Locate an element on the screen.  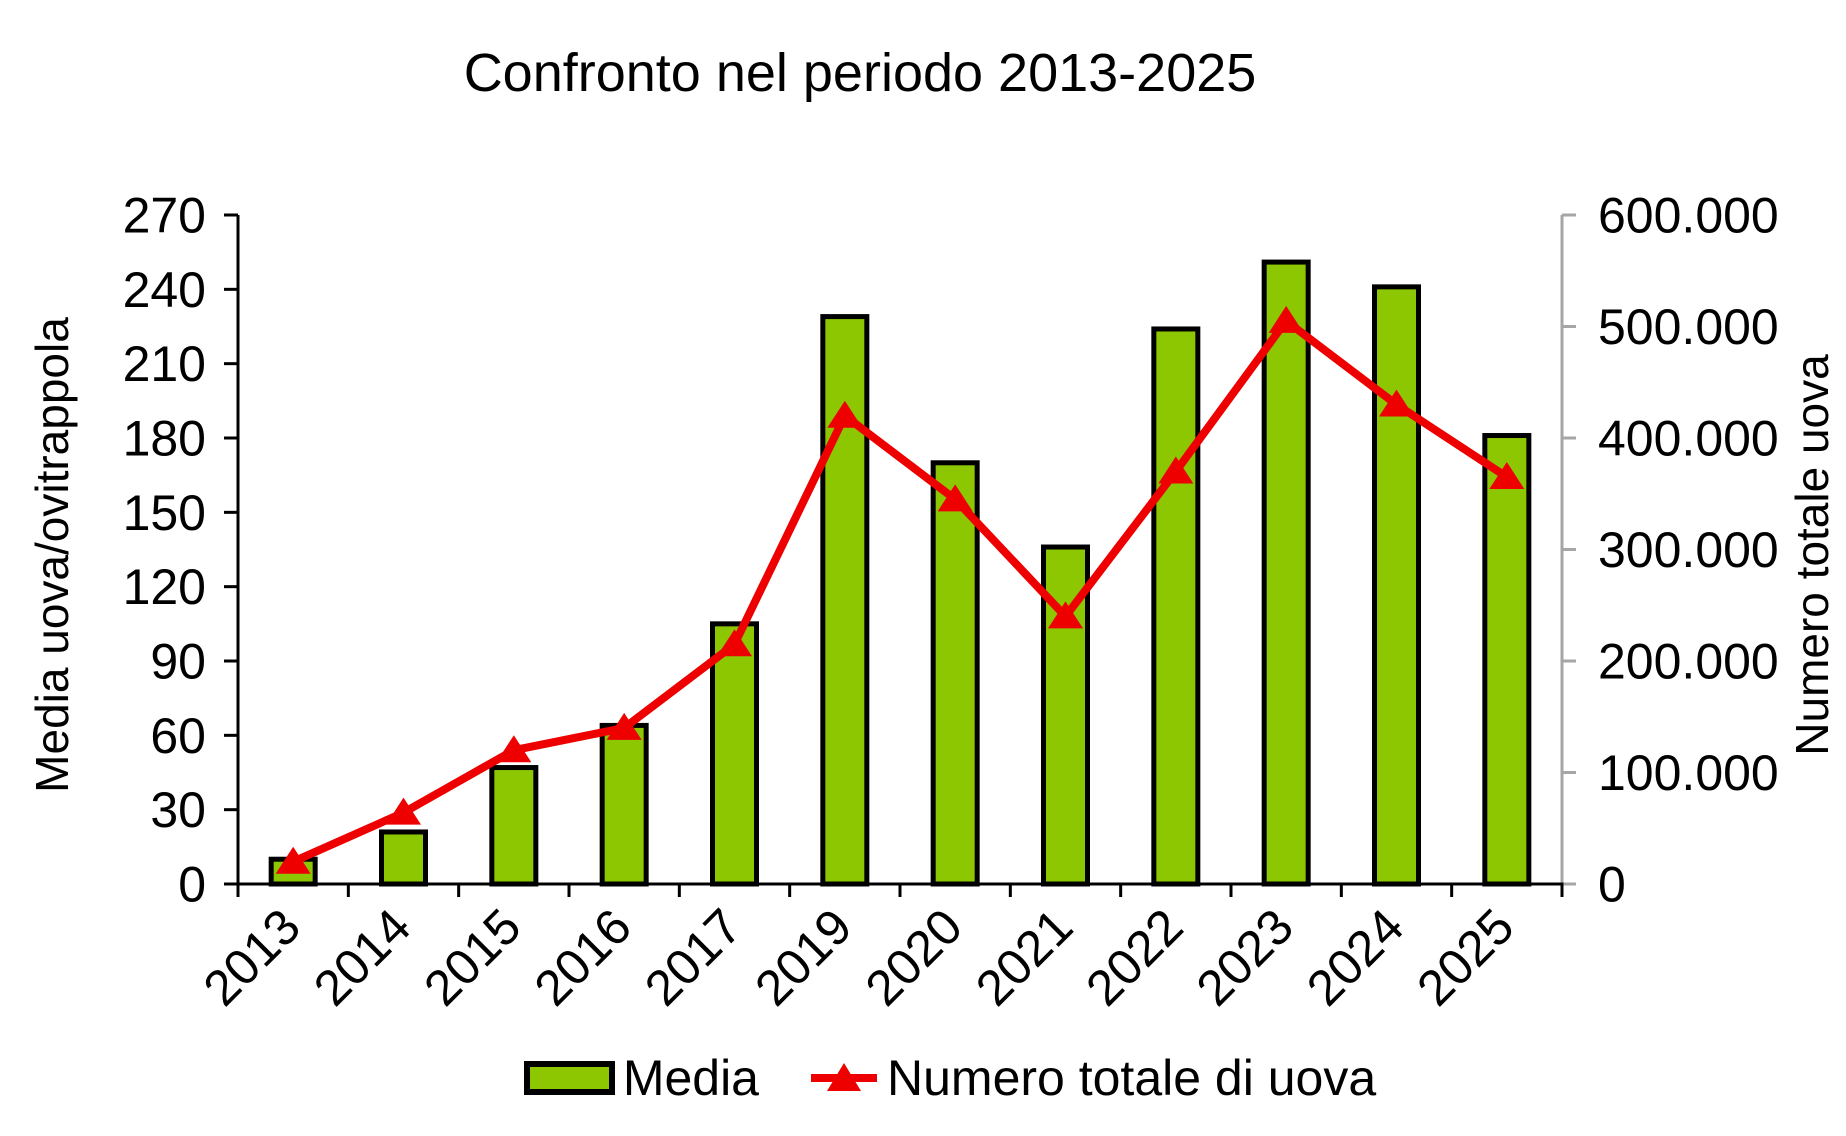
x-axis-tick-label: 2020 is located at coordinates (914, 957).